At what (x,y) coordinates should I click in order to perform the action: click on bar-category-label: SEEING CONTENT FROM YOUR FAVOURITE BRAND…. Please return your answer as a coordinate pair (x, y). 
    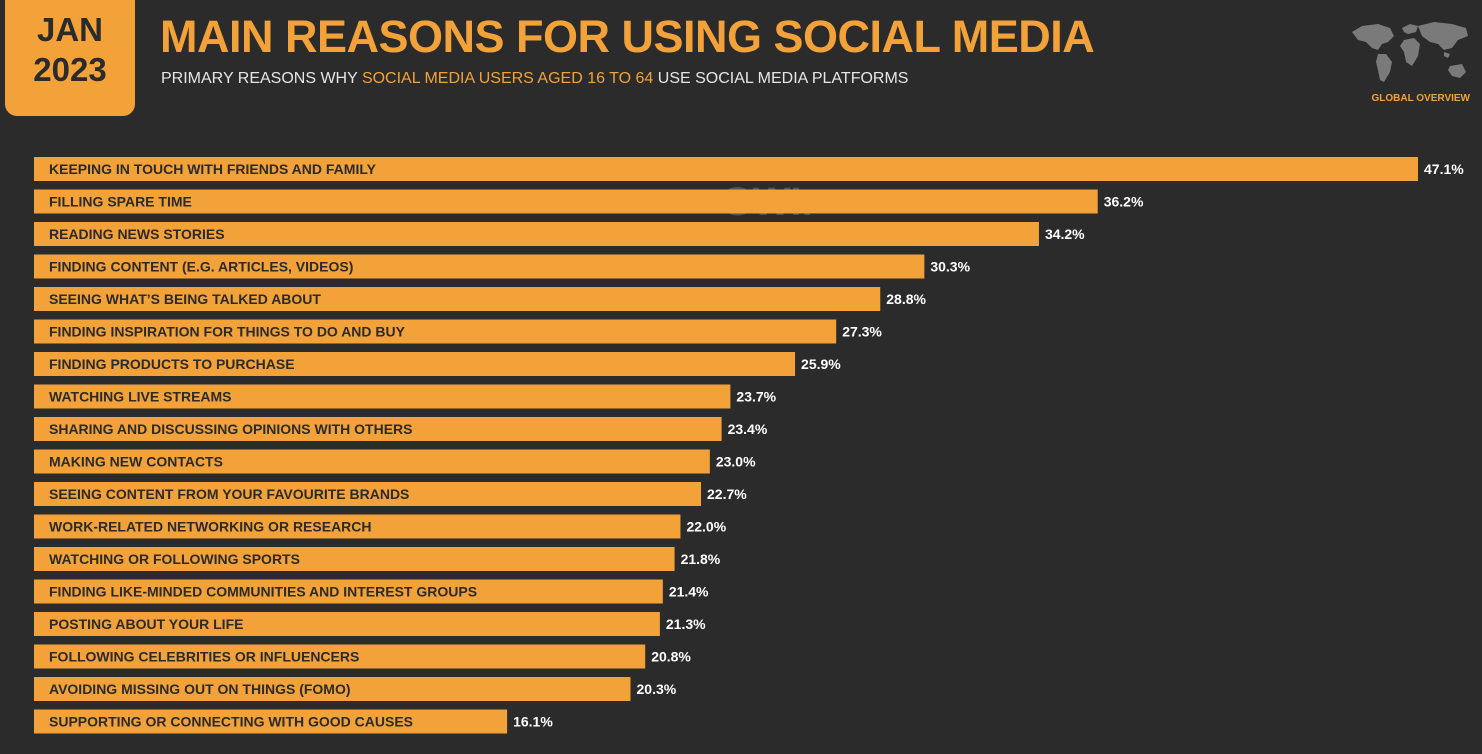
    Looking at the image, I should click on (229, 494).